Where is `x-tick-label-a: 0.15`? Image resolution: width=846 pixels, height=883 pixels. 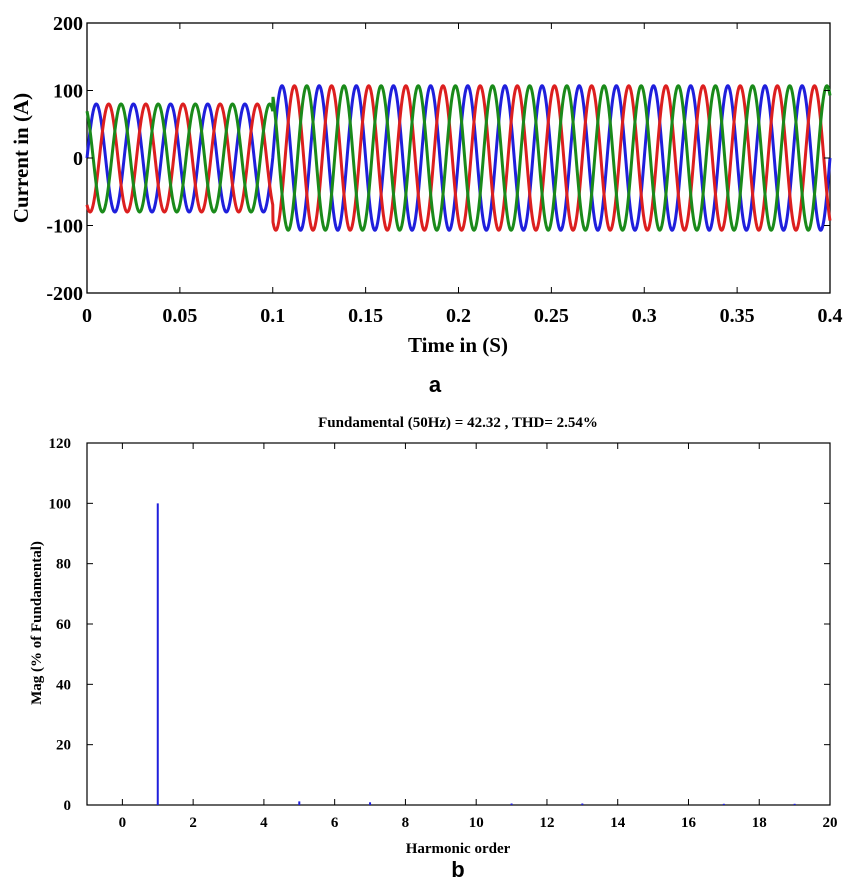 x-tick-label-a: 0.15 is located at coordinates (365, 316).